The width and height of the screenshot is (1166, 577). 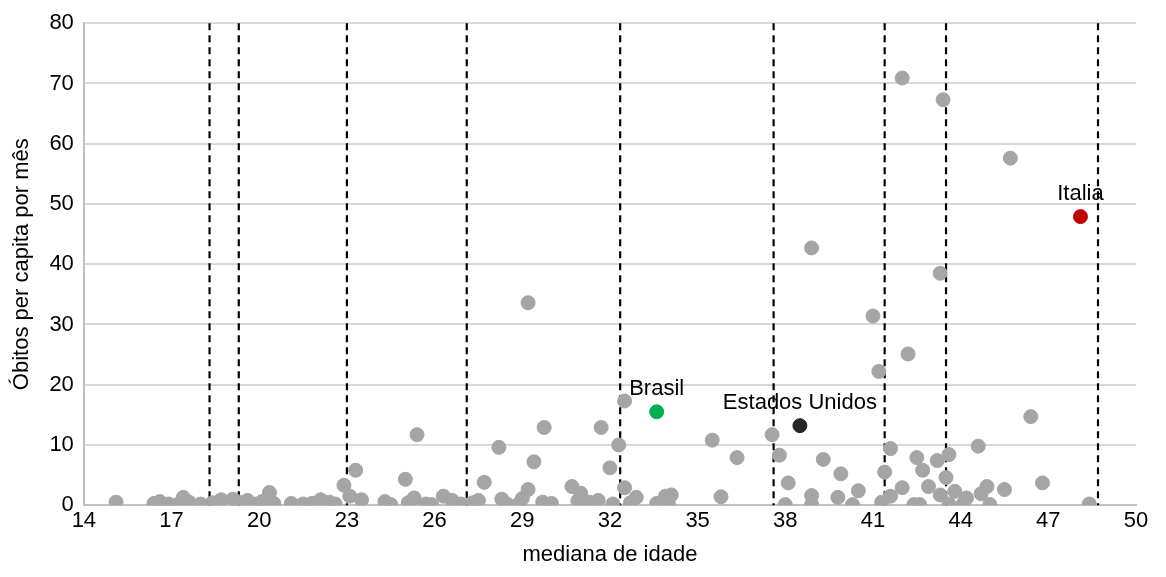 What do you see at coordinates (657, 387) in the screenshot?
I see `series-label: Brasil` at bounding box center [657, 387].